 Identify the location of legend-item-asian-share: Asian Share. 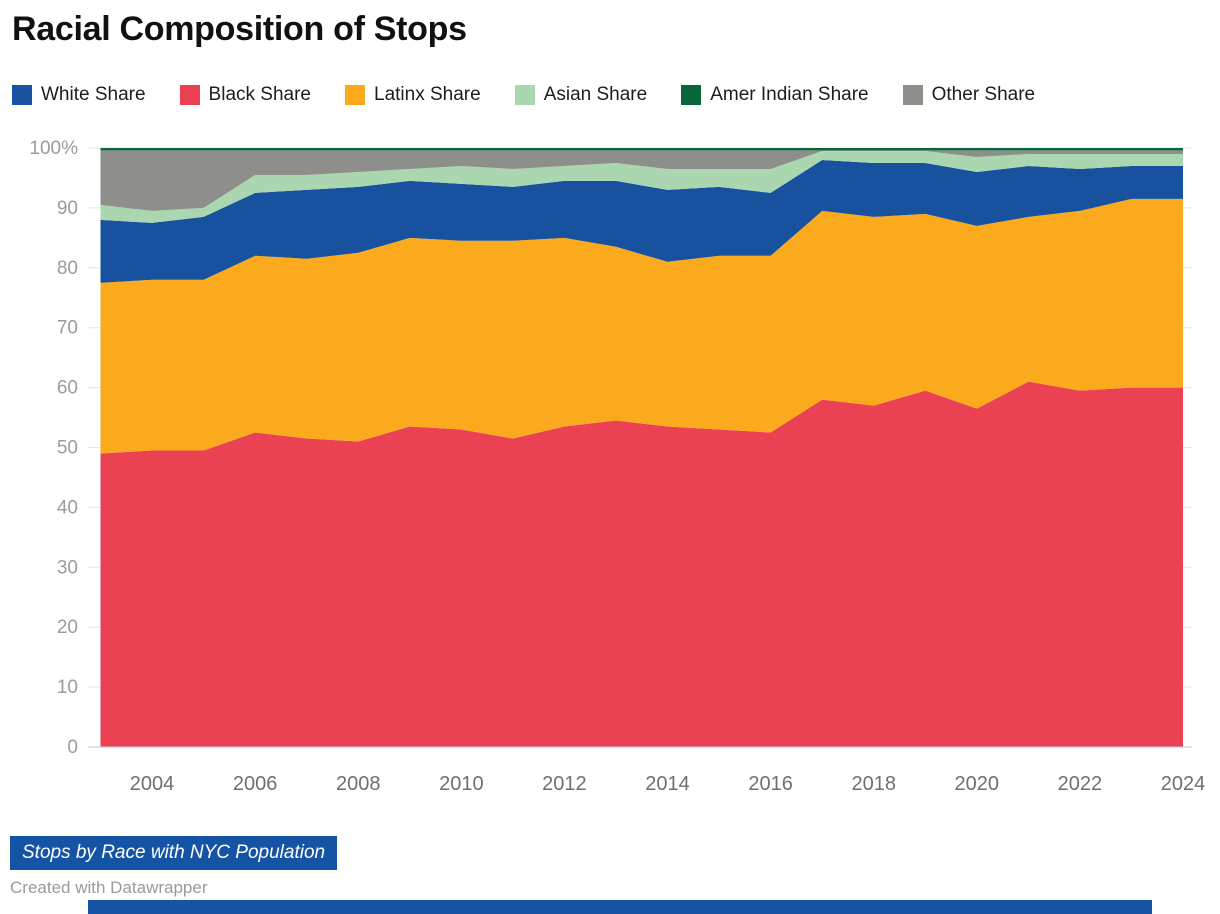
(581, 95).